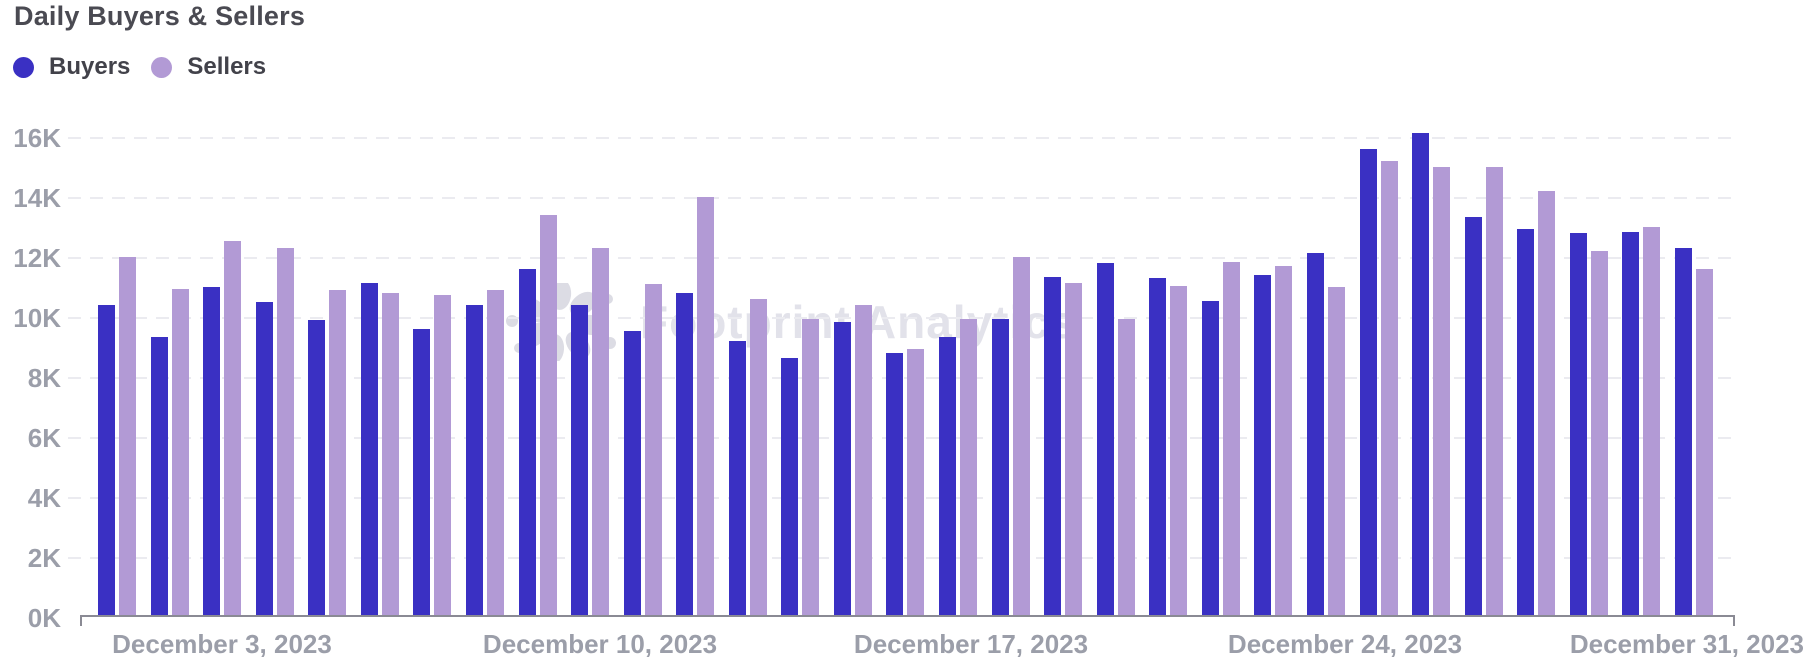 This screenshot has width=1812, height=670. Describe the element at coordinates (907, 620) in the screenshot. I see `x-axis-line` at that location.